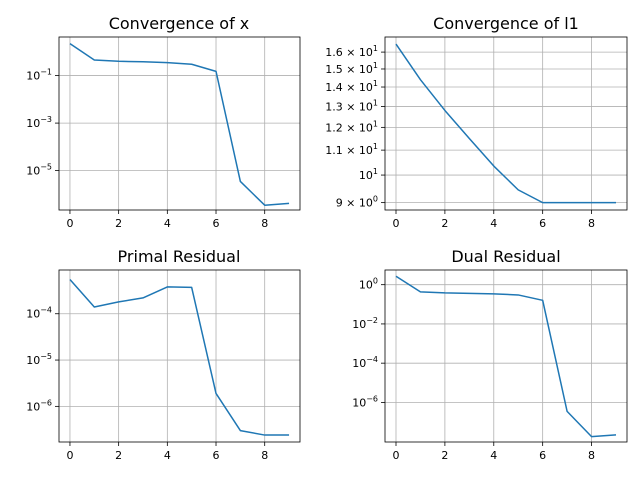 The width and height of the screenshot is (640, 484). What do you see at coordinates (365, 323) in the screenshot?
I see `y-tick-label: 10⁻²` at bounding box center [365, 323].